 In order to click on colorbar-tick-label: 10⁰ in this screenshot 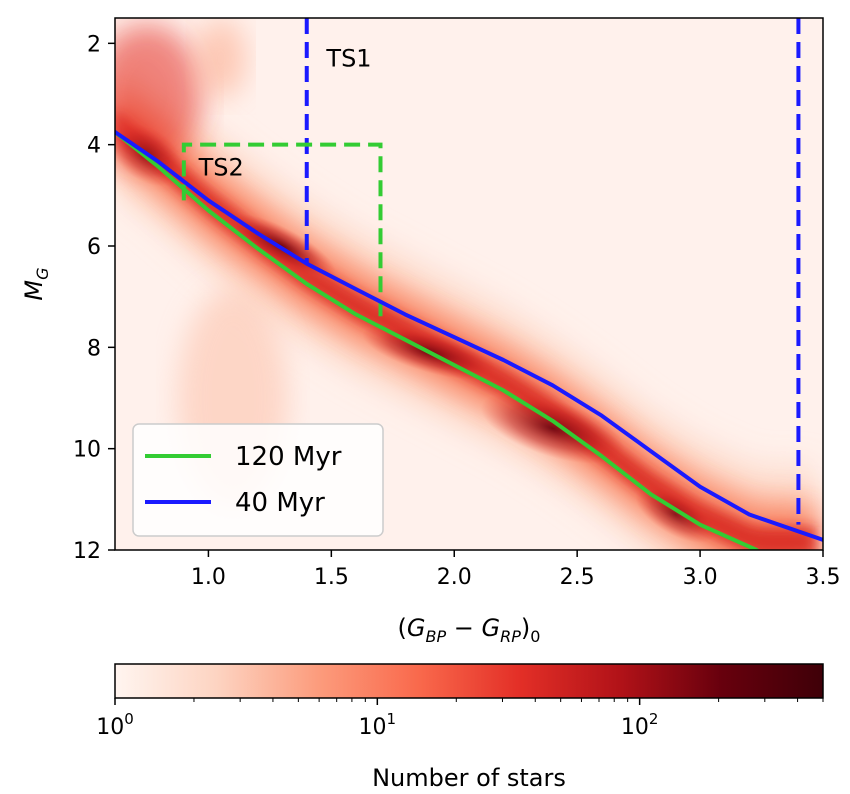, I will do `click(115, 725)`.